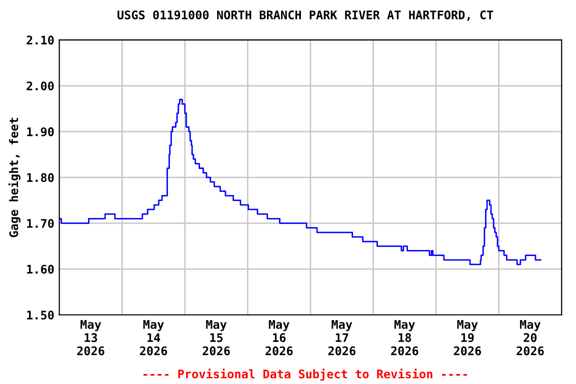 This screenshot has height=384, width=576. Describe the element at coordinates (40, 85) in the screenshot. I see `y-tick-label: 2.00` at that location.